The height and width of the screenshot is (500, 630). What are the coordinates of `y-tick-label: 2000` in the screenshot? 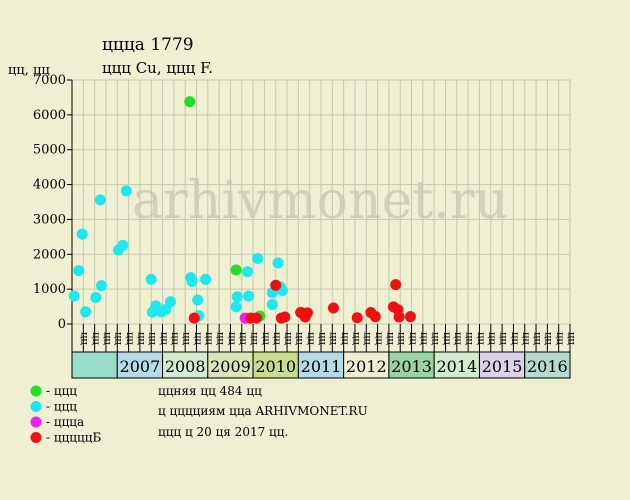 It's located at (49, 254).